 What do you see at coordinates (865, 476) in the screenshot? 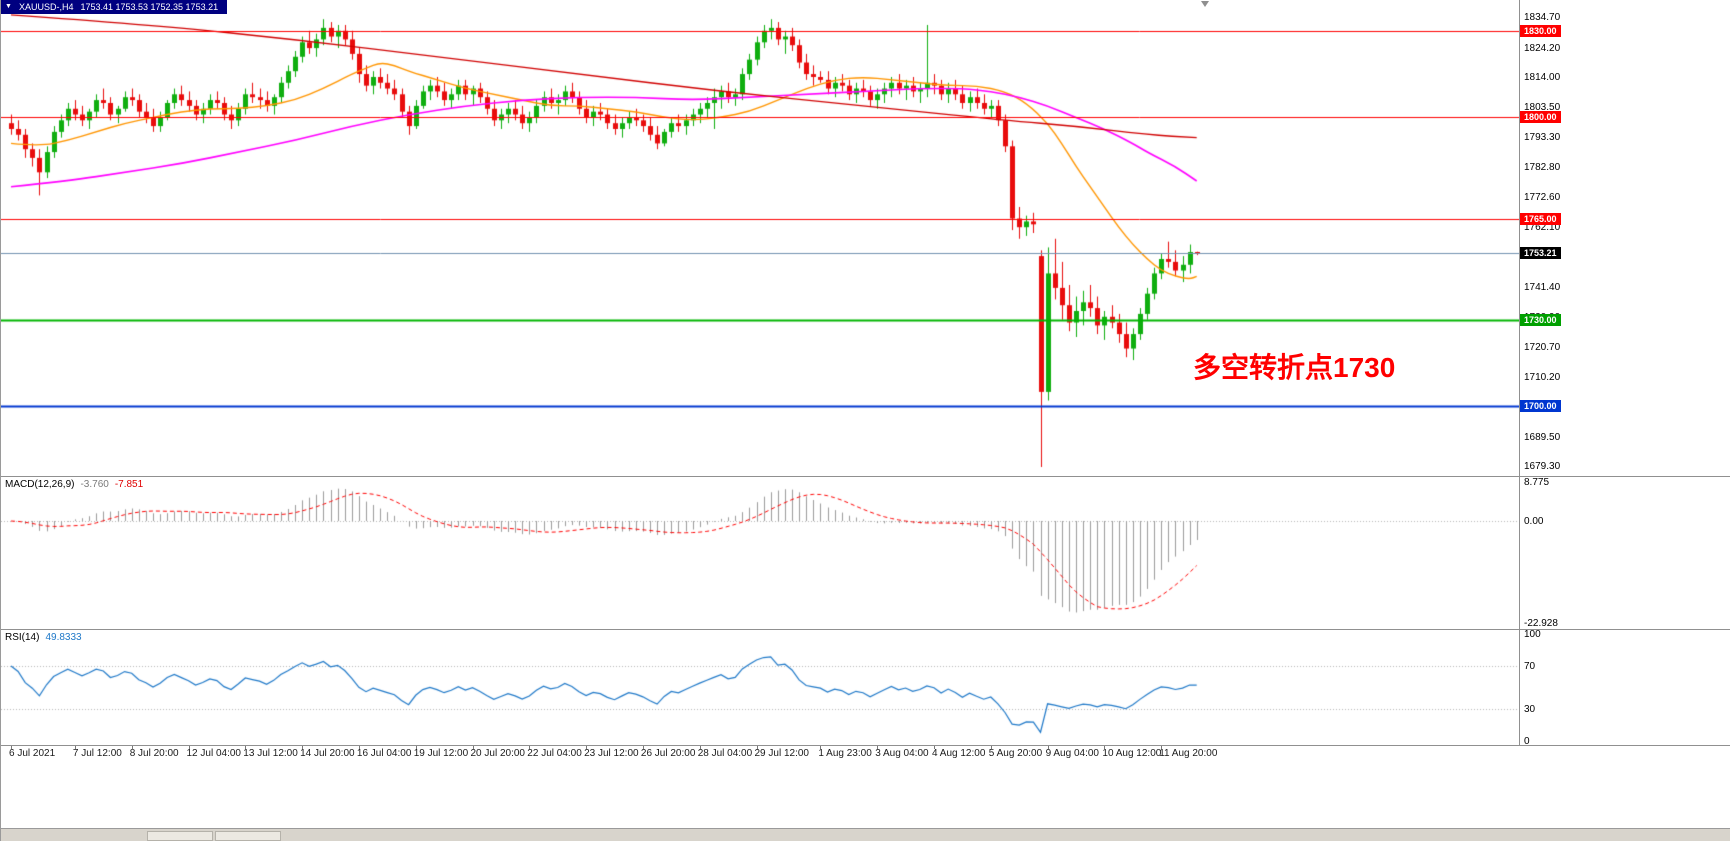
I see `panel-separator-macd` at bounding box center [865, 476].